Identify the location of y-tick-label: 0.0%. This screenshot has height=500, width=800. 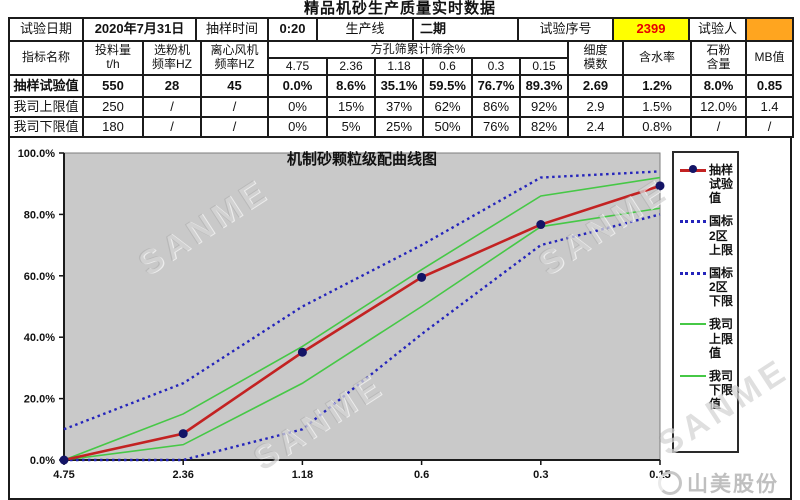
(42, 461).